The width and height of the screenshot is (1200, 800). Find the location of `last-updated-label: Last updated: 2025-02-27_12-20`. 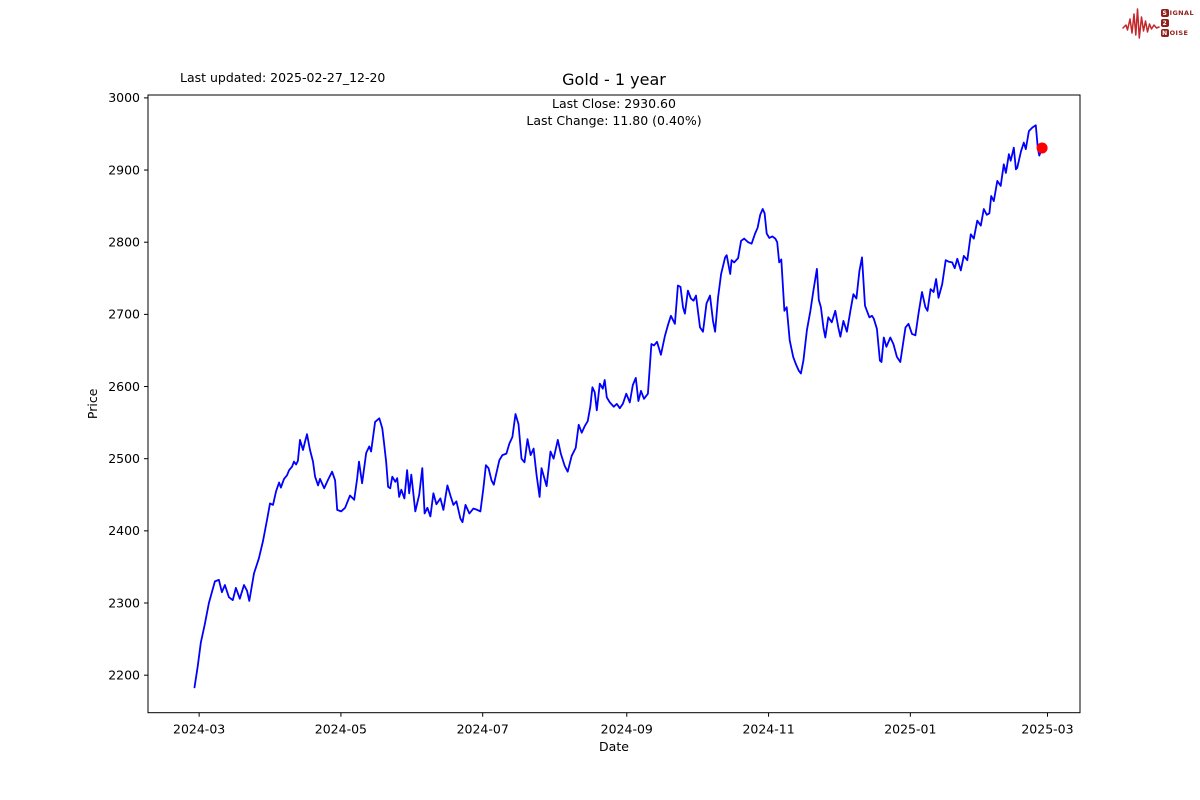

last-updated-label: Last updated: 2025-02-27_12-20 is located at coordinates (283, 77).